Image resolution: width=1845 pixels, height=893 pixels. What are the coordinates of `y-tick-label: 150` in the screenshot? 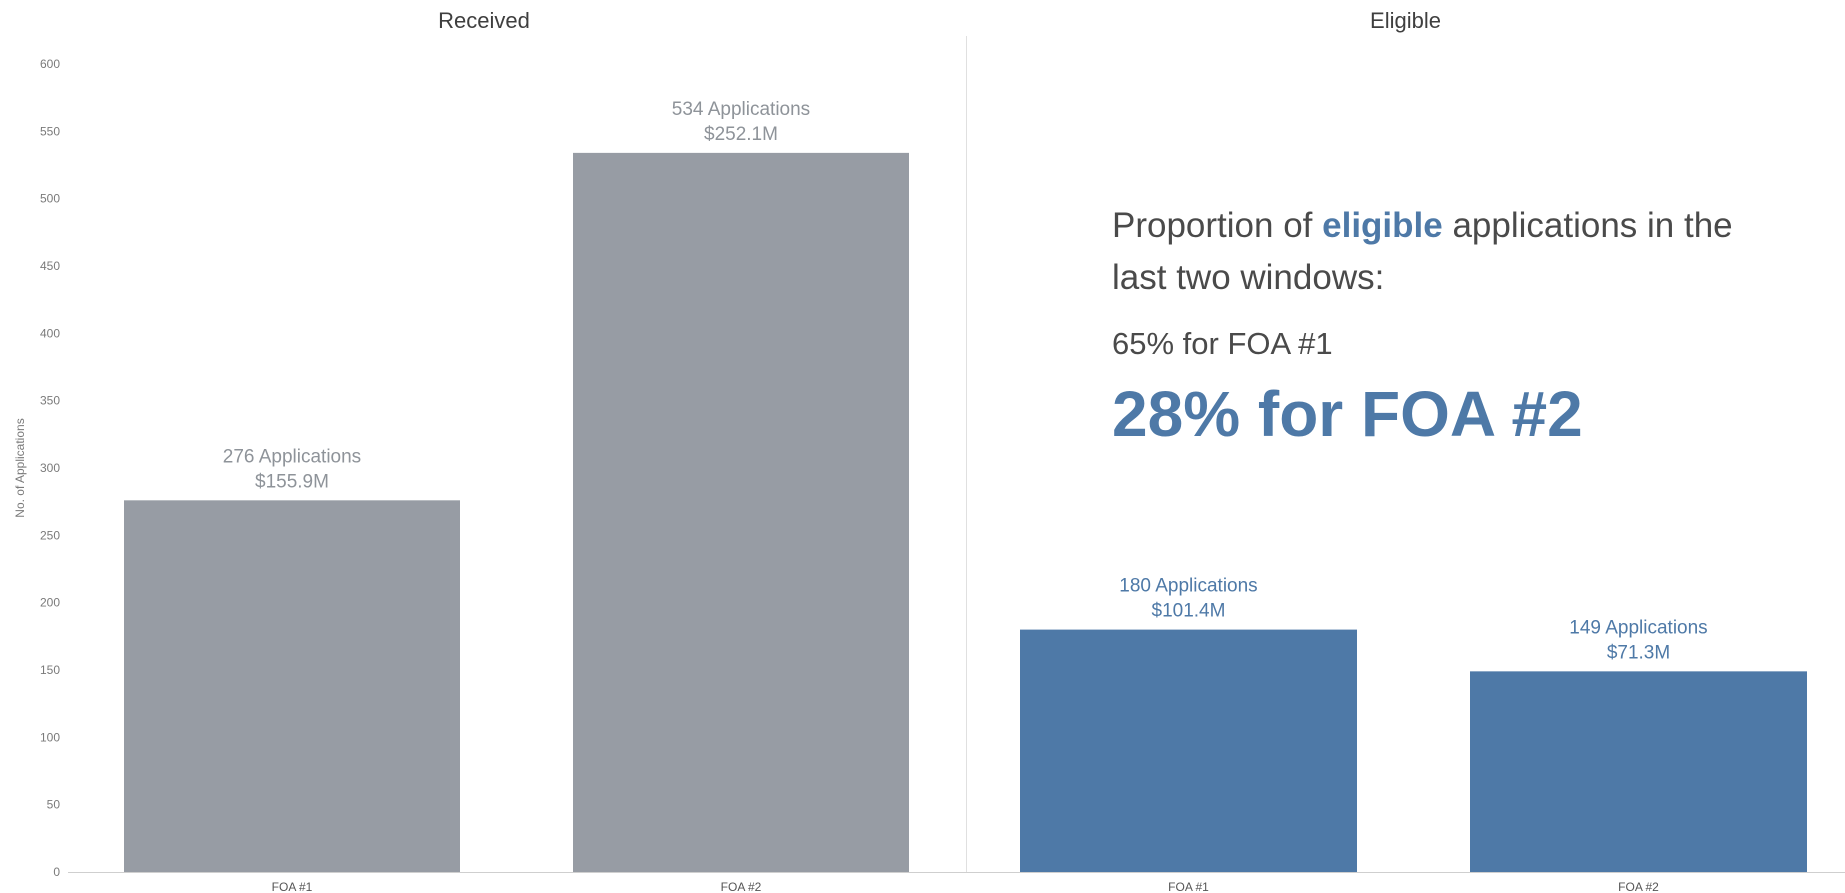 It's located at (50, 670).